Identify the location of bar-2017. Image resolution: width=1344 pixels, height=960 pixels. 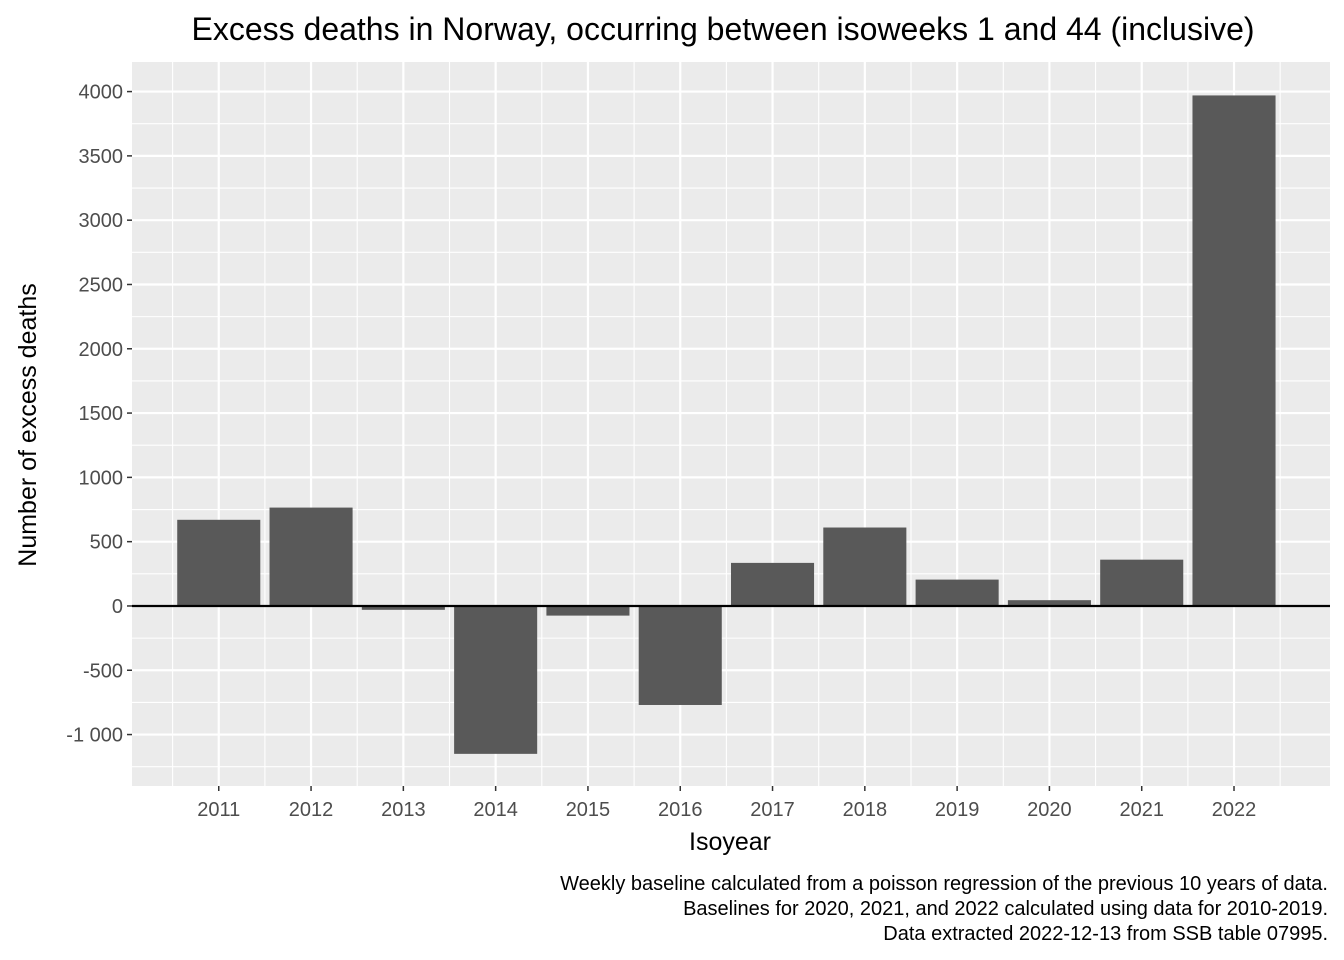
(773, 584).